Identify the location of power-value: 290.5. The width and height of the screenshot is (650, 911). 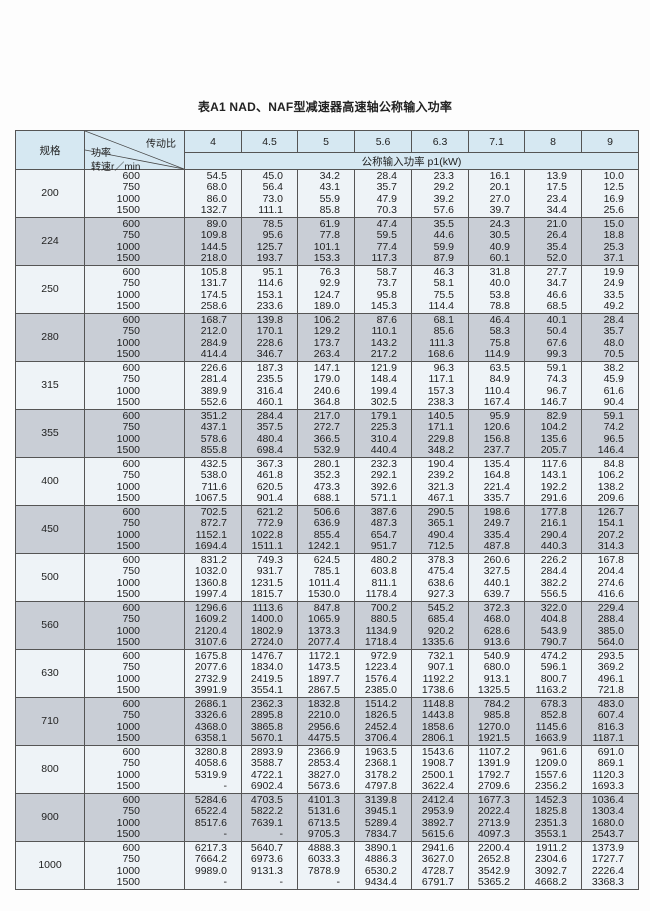
(440, 512).